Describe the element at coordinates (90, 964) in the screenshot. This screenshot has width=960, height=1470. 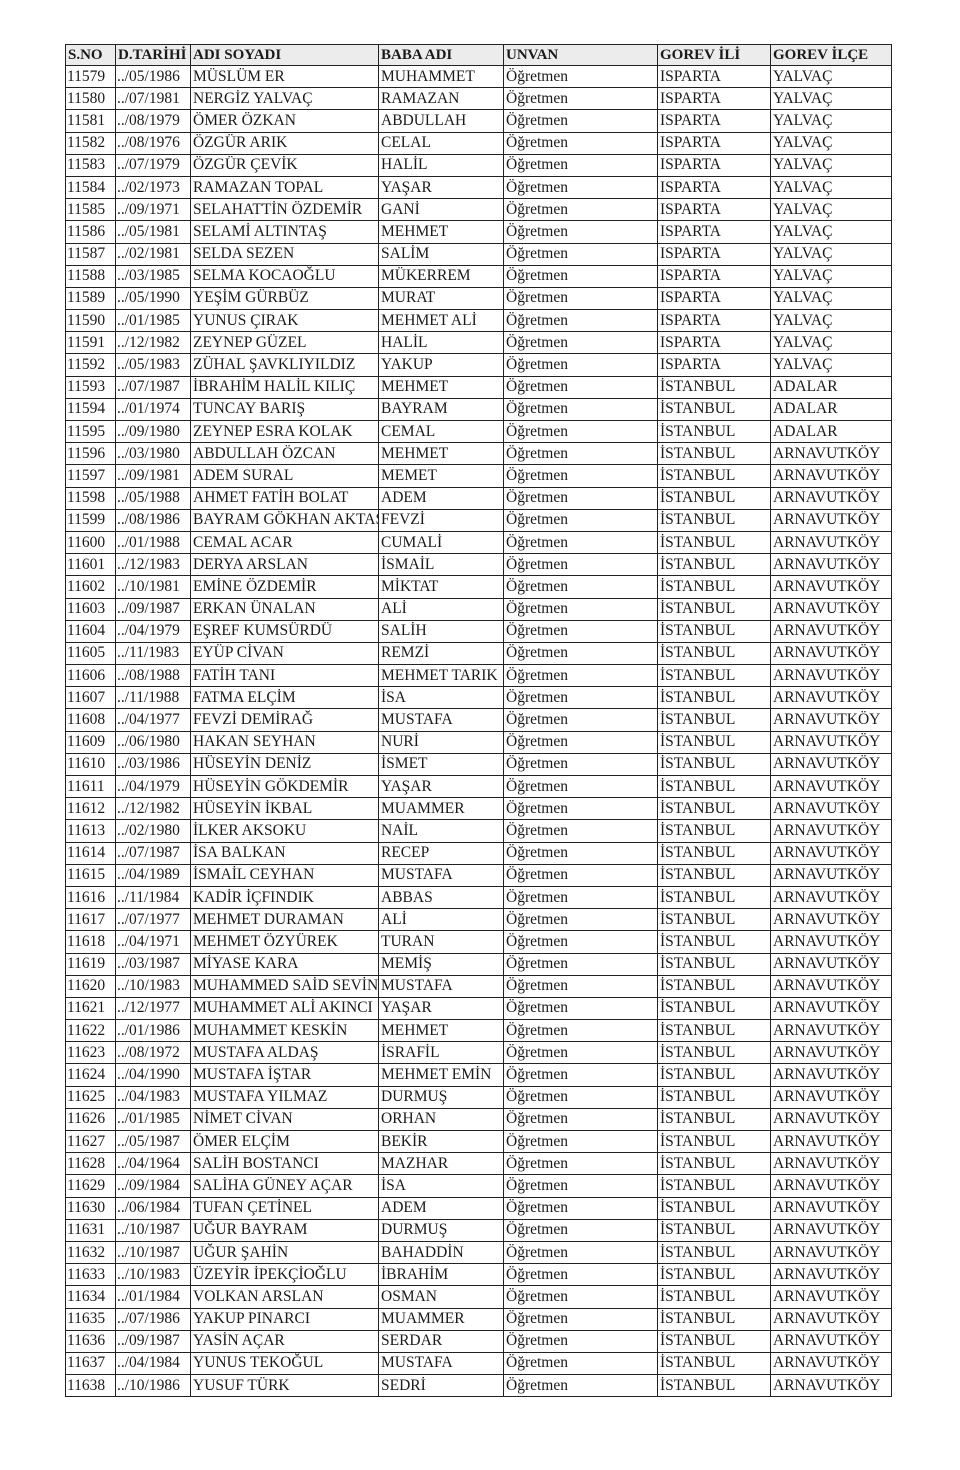
I see `cell-sno: 11619` at that location.